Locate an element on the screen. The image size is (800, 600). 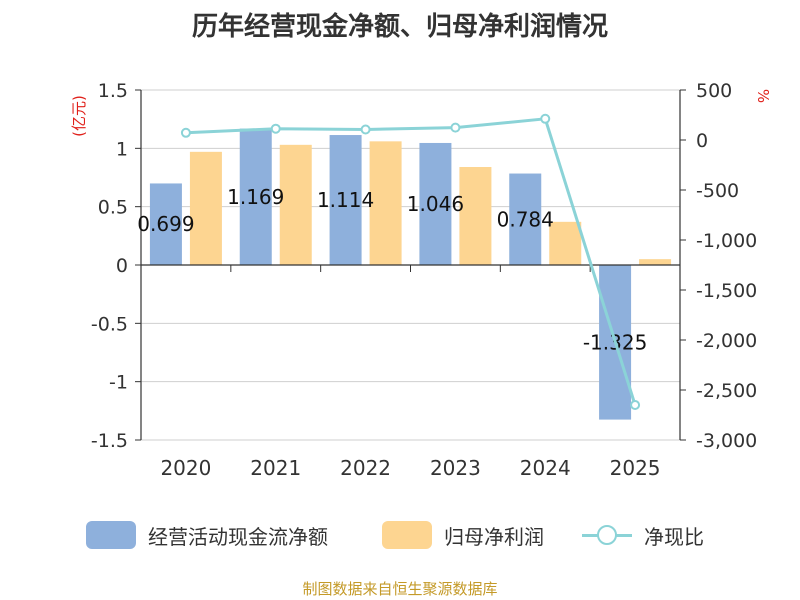
y-right-tick-label: -3,000 is located at coordinates (726, 441).